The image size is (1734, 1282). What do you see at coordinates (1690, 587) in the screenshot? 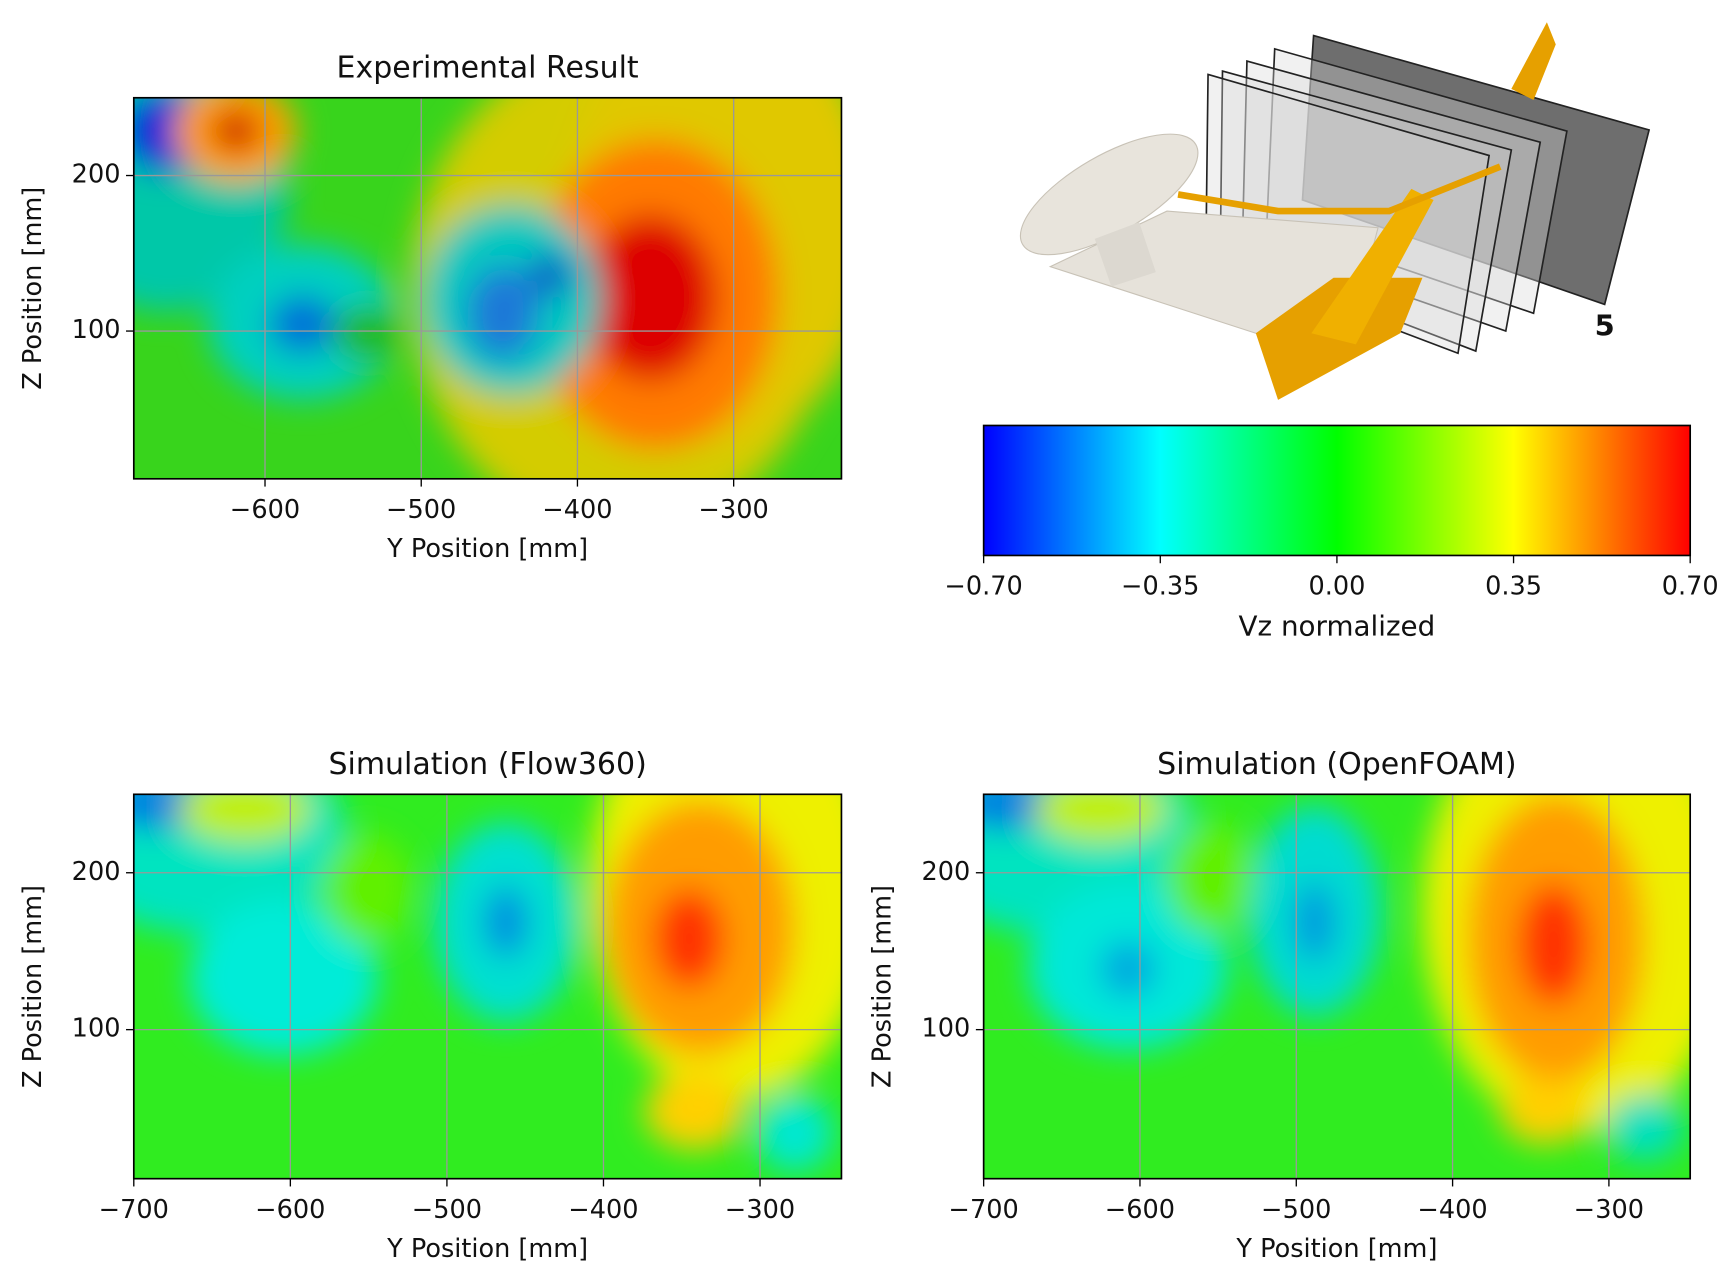
I see `x-tick-label: 0.70` at bounding box center [1690, 587].